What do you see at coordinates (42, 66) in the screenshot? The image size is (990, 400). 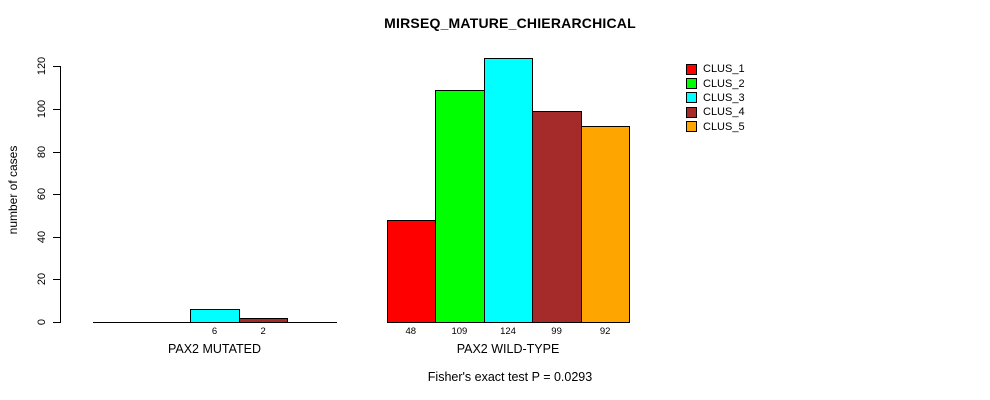 I see `y-tick-label: 120` at bounding box center [42, 66].